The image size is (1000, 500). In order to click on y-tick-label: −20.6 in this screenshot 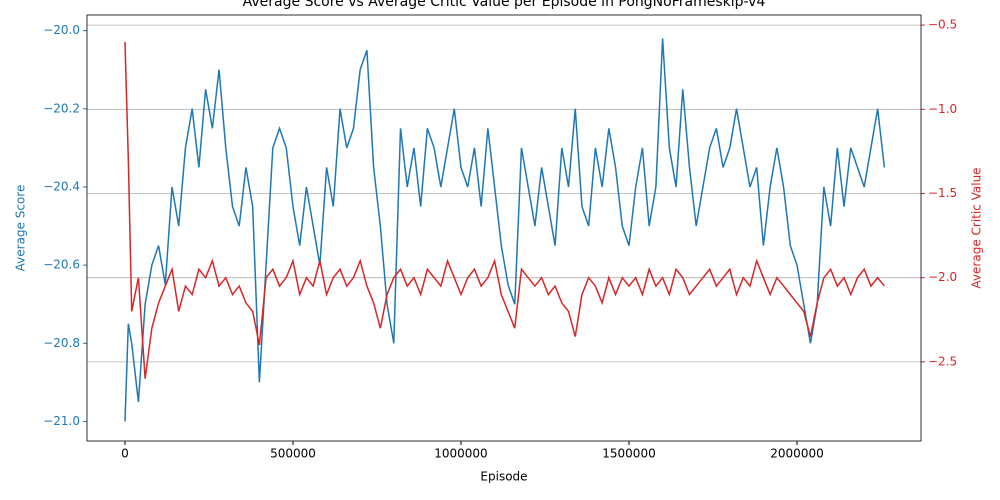, I will do `click(61, 265)`.